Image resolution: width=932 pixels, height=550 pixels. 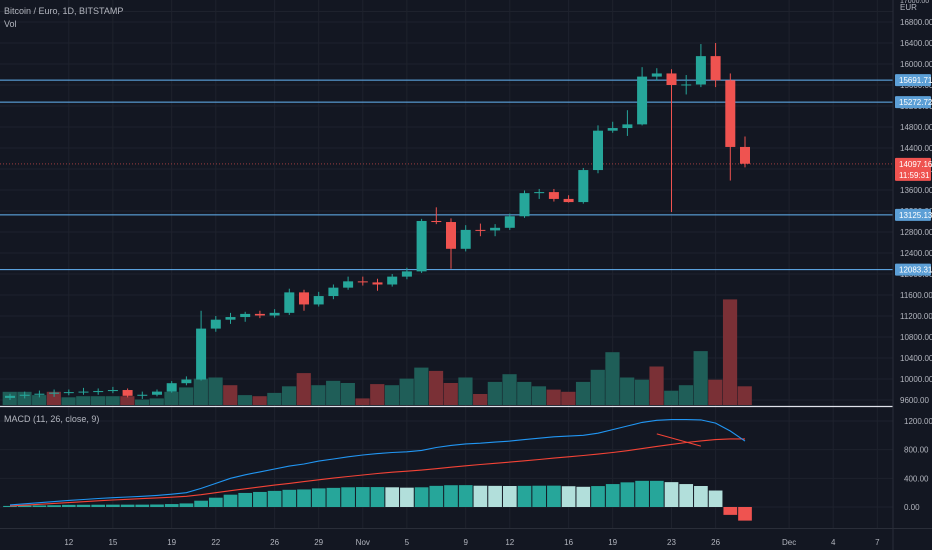 I want to click on price-tick-label: 10400.00, so click(x=916, y=358).